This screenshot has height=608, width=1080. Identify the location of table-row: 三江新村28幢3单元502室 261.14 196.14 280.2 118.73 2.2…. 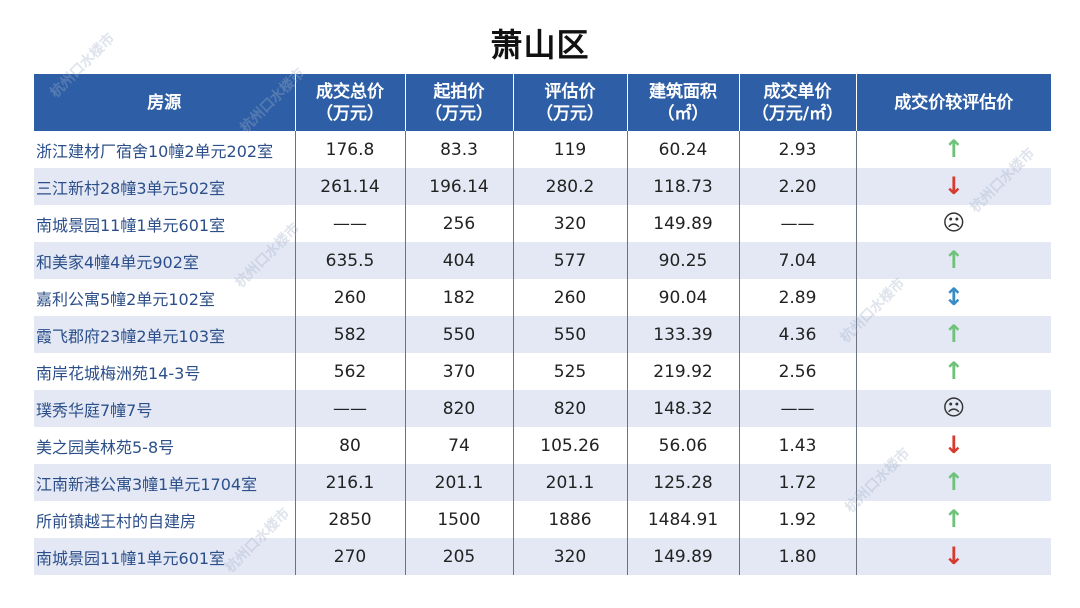
(542, 186).